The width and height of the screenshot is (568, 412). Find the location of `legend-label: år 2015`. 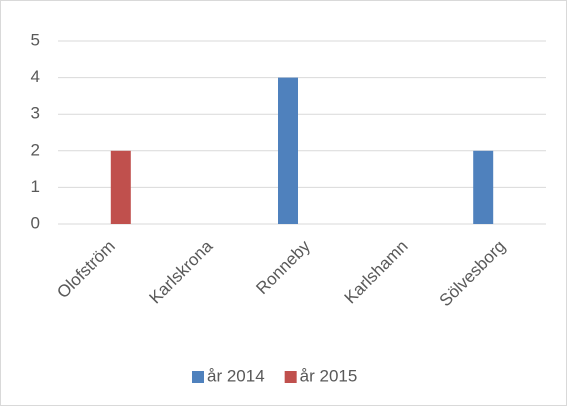

legend-label: år 2015 is located at coordinates (329, 375).